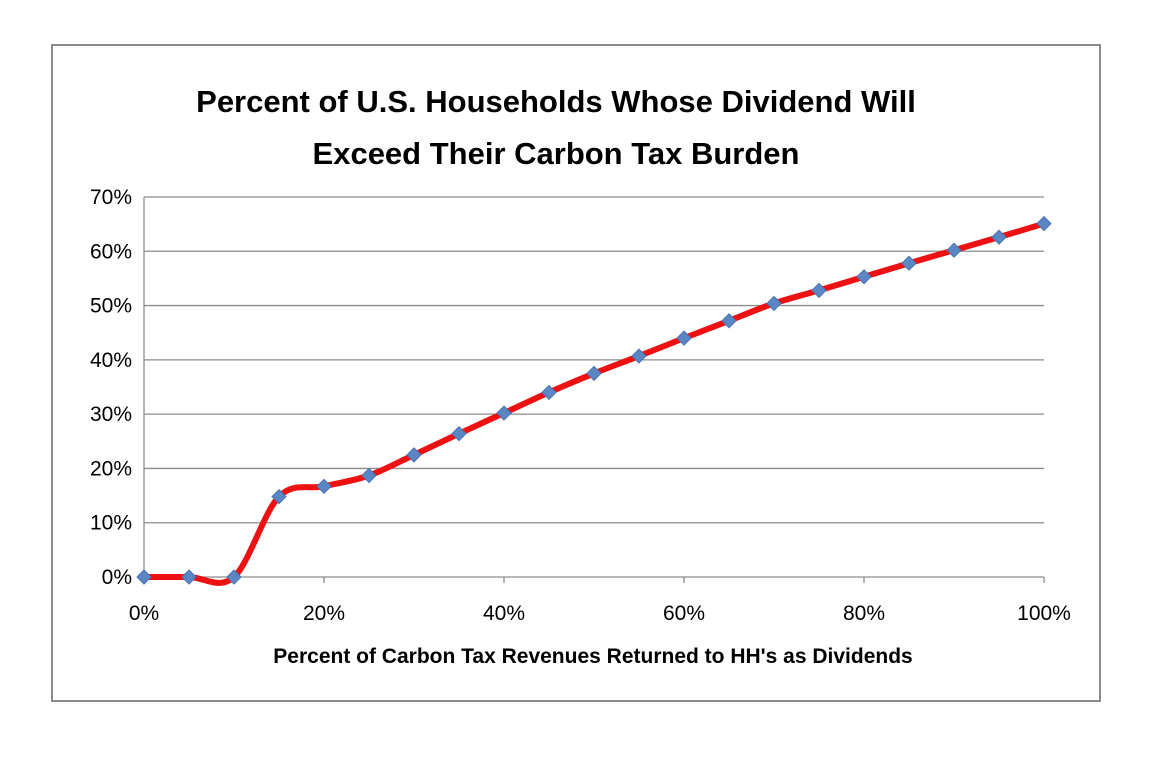 The width and height of the screenshot is (1158, 758). What do you see at coordinates (111, 360) in the screenshot?
I see `y-tick-label: 40%` at bounding box center [111, 360].